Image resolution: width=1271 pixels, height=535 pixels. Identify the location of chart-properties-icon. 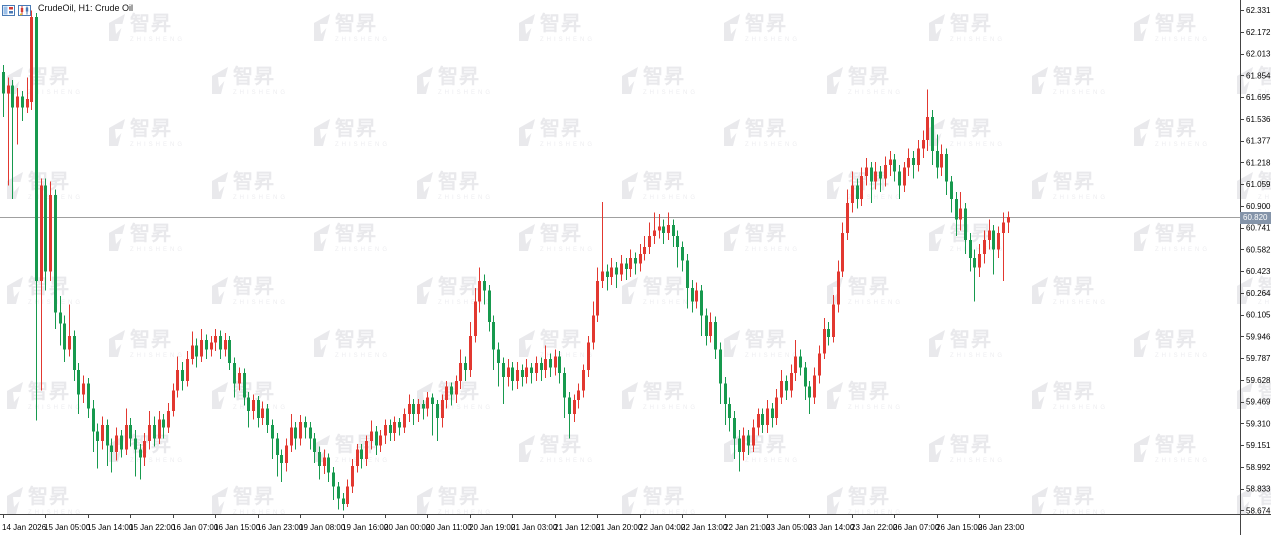
(8, 9).